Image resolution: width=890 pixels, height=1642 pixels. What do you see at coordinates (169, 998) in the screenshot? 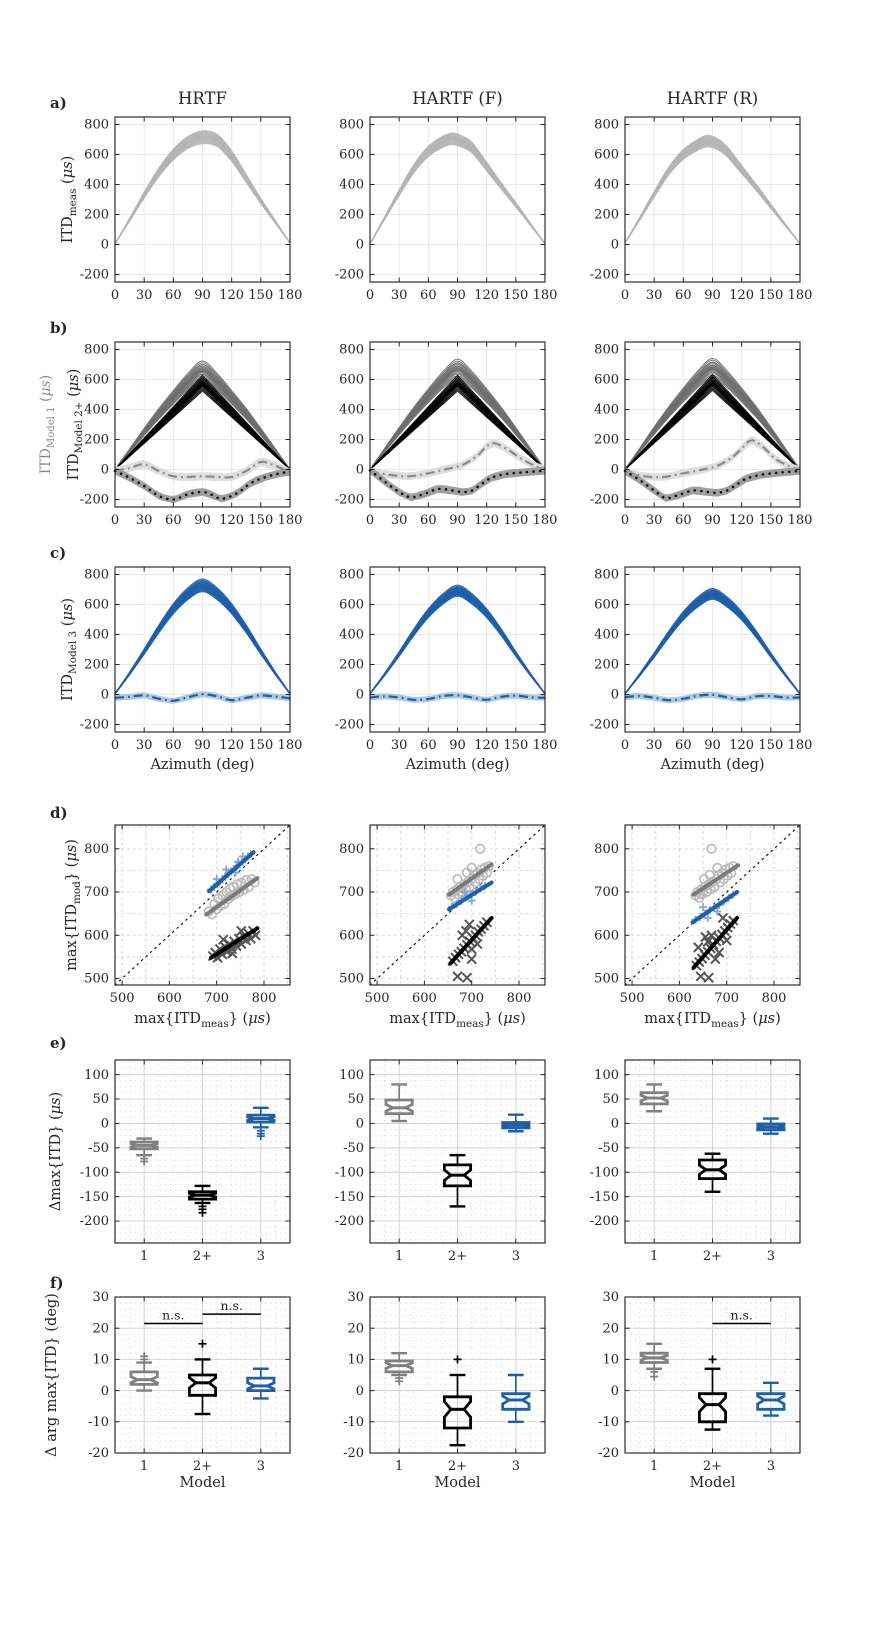
I see `x-tick-label: 600` at bounding box center [169, 998].